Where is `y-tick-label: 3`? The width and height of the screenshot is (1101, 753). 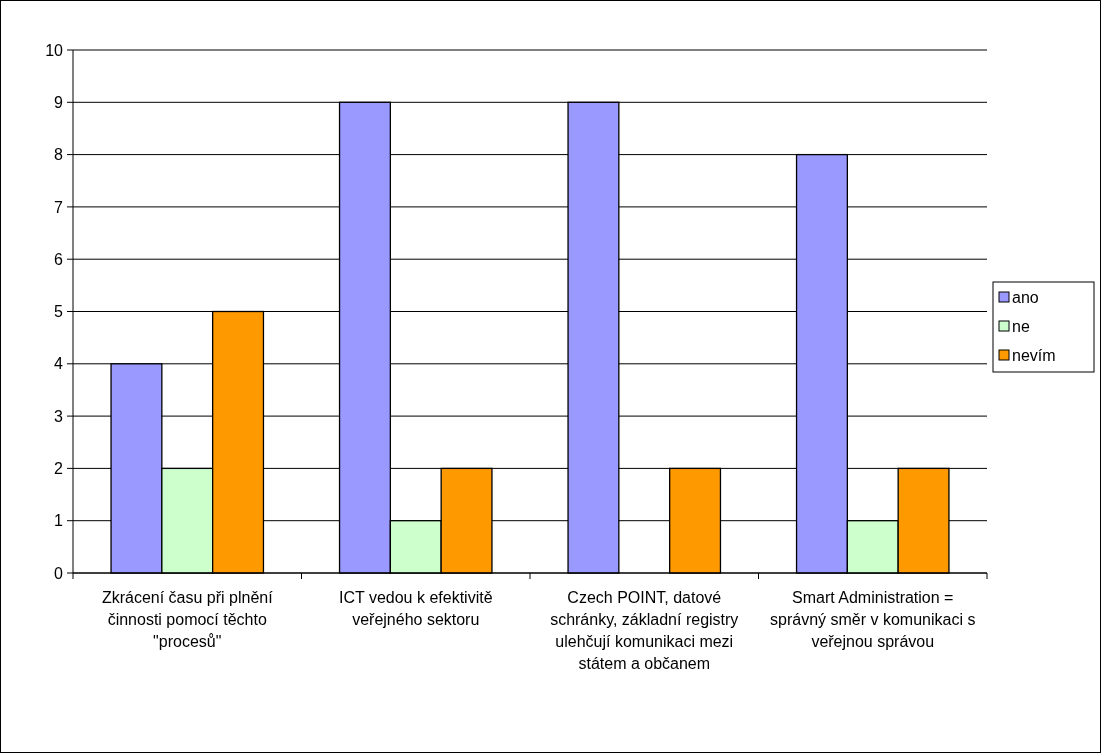 y-tick-label: 3 is located at coordinates (59, 416).